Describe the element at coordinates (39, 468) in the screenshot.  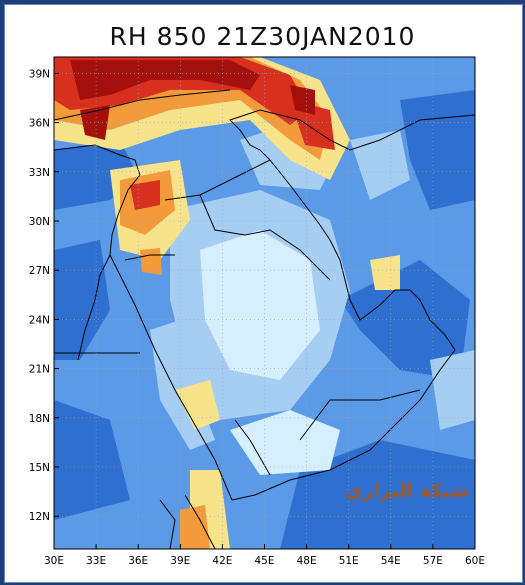
I see `lat-tick-label: 15N` at that location.